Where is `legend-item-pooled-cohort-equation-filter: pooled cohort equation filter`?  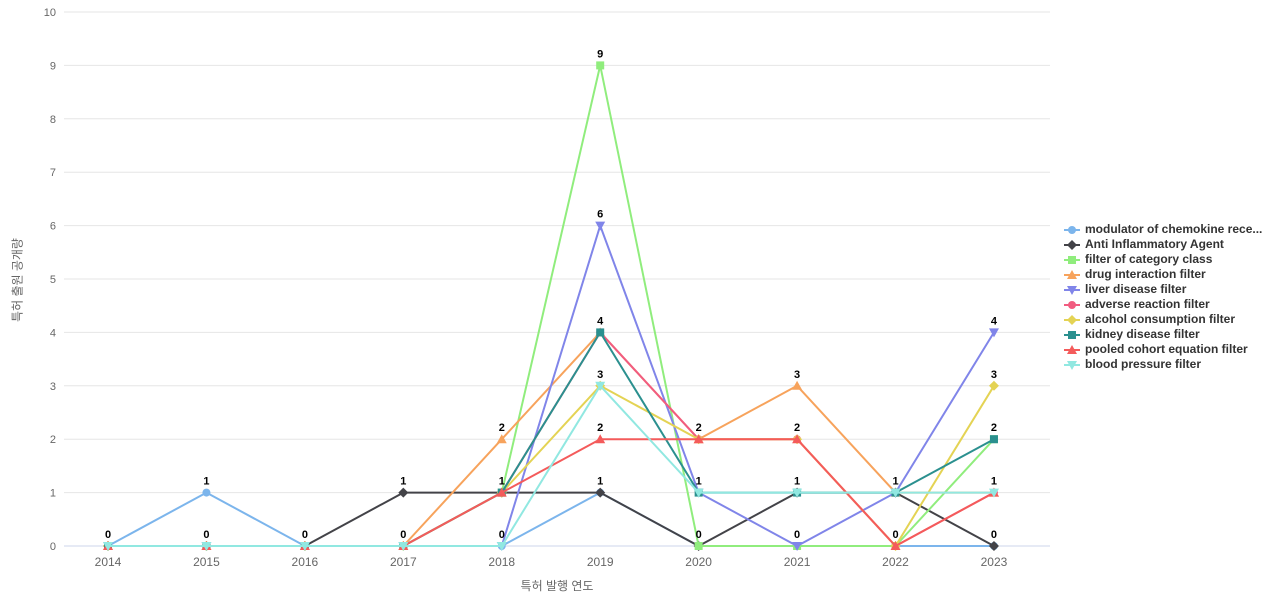 legend-item-pooled-cohort-equation-filter: pooled cohort equation filter is located at coordinates (1163, 349).